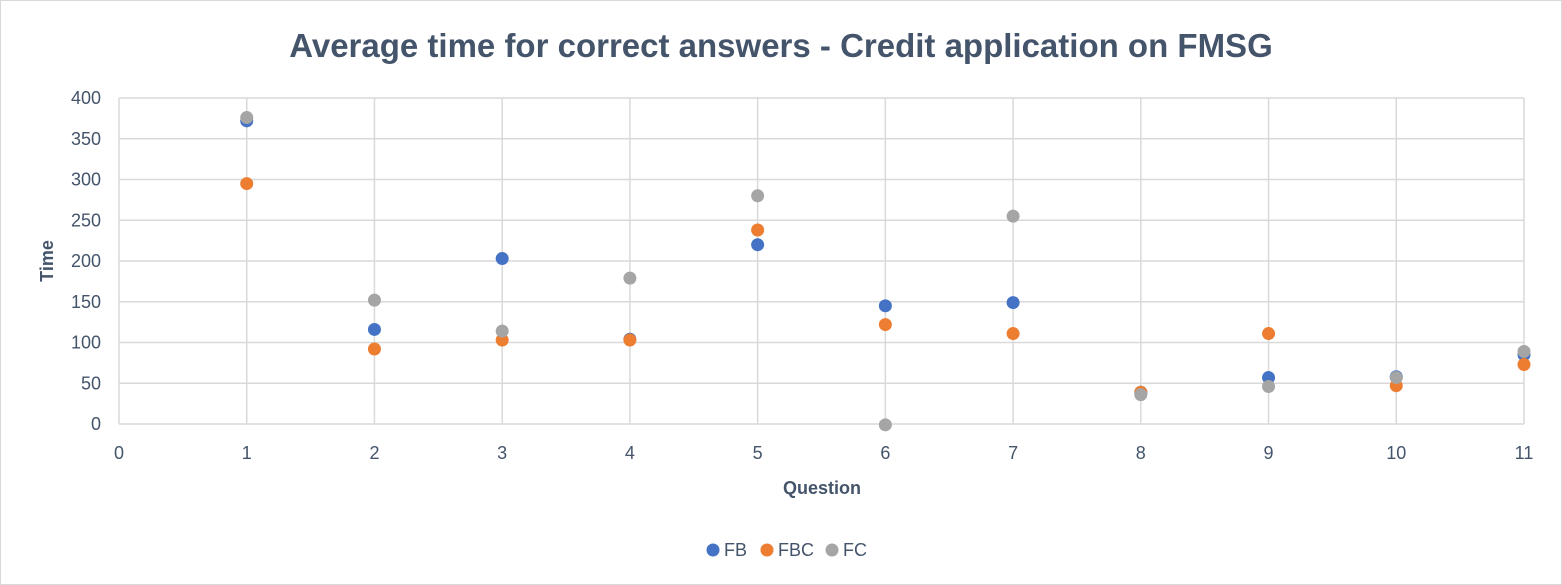  Describe the element at coordinates (247, 453) in the screenshot. I see `x-tick-label: 1` at that location.